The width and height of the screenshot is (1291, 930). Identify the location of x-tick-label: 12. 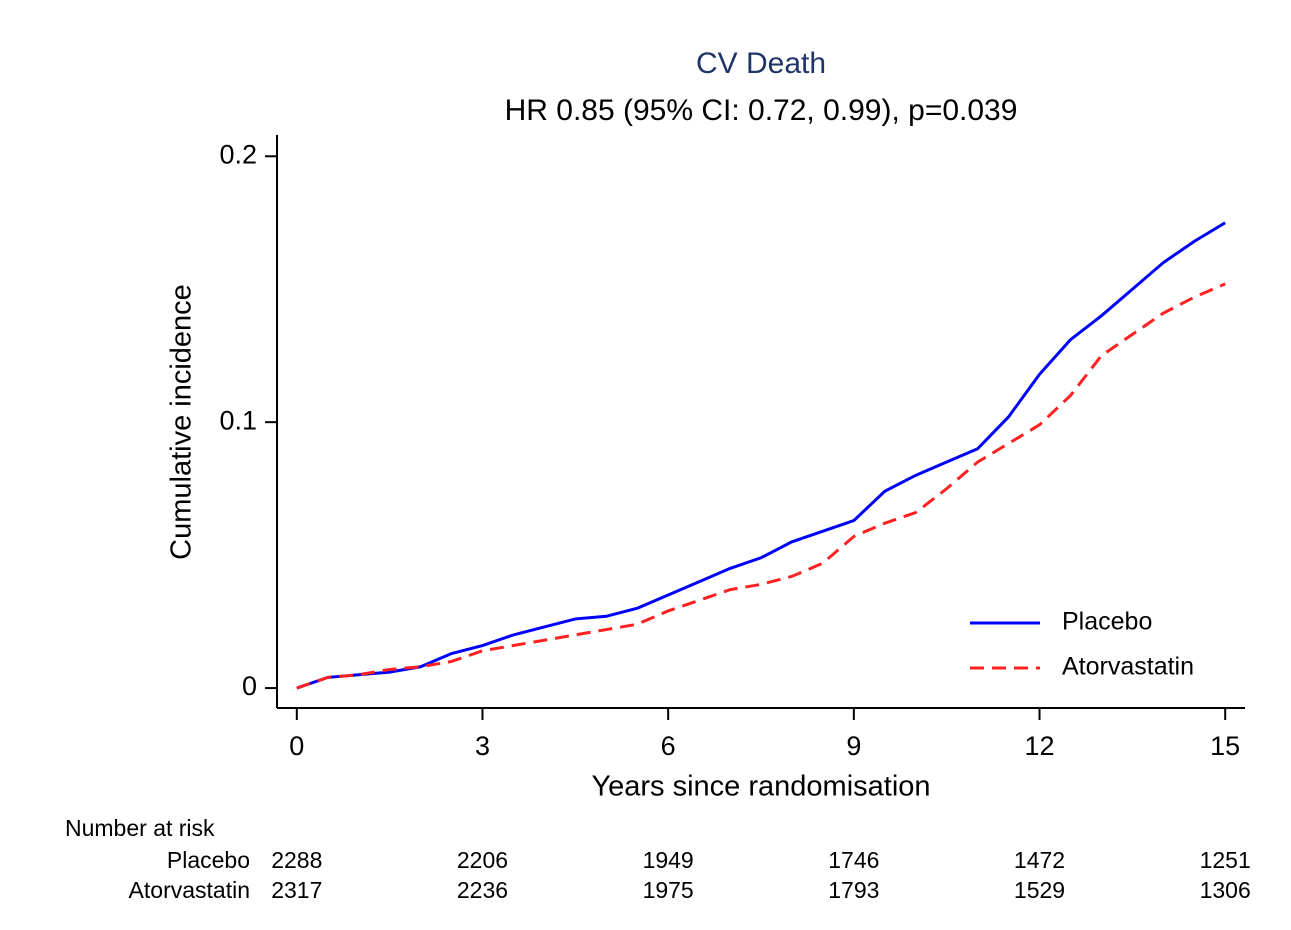
(1039, 746).